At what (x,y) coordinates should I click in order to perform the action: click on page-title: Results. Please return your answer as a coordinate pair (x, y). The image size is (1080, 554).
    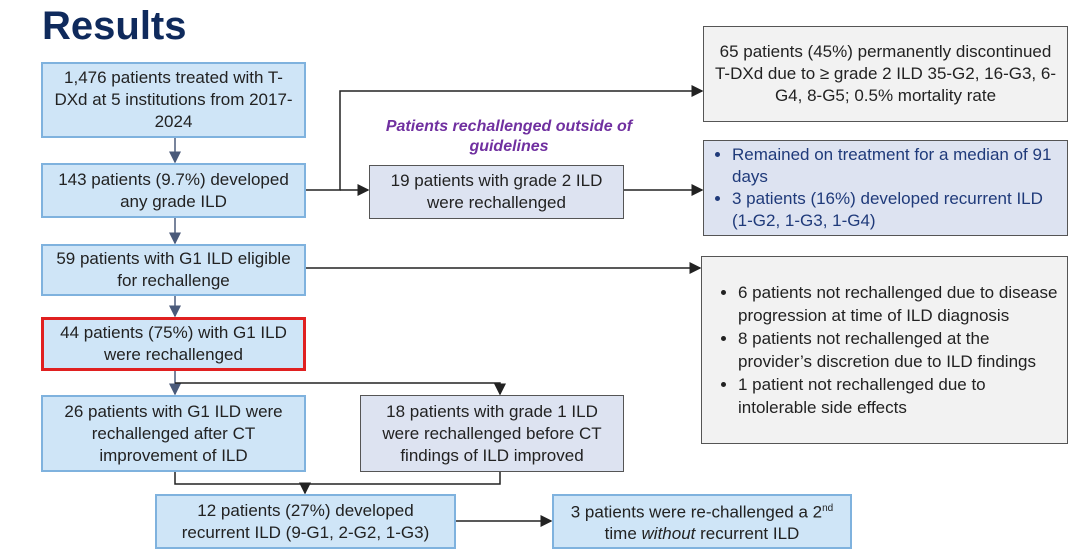
    Looking at the image, I should click on (114, 26).